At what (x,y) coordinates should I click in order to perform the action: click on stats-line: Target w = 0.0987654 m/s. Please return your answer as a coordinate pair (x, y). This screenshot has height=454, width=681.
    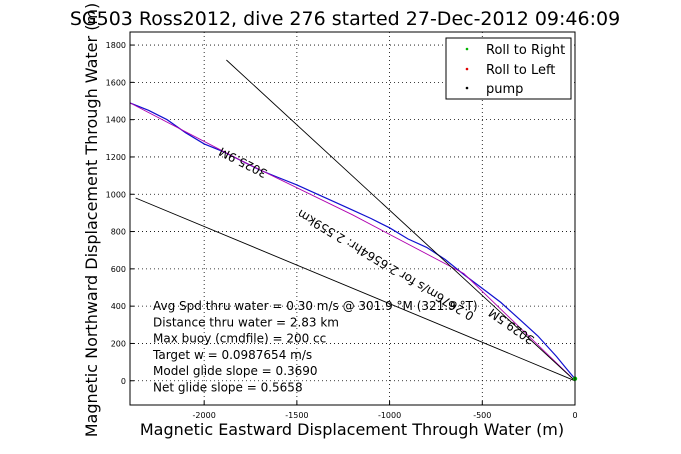
    Looking at the image, I should click on (232, 355).